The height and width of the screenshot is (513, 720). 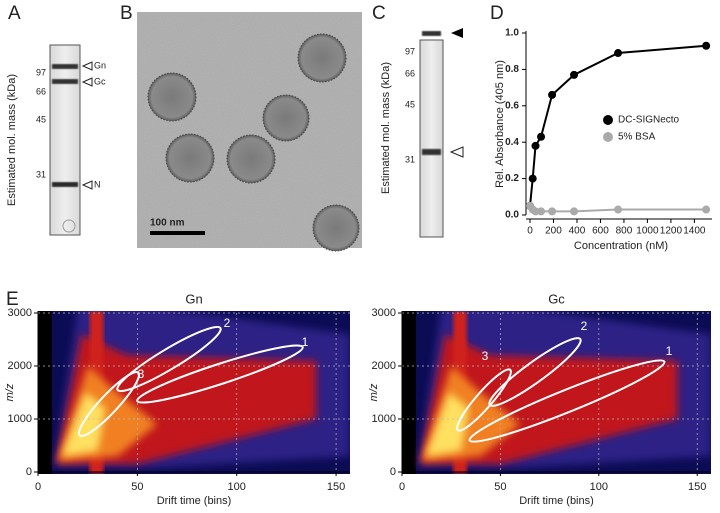 What do you see at coordinates (512, 215) in the screenshot?
I see `y-tick-label: 0.0` at bounding box center [512, 215].